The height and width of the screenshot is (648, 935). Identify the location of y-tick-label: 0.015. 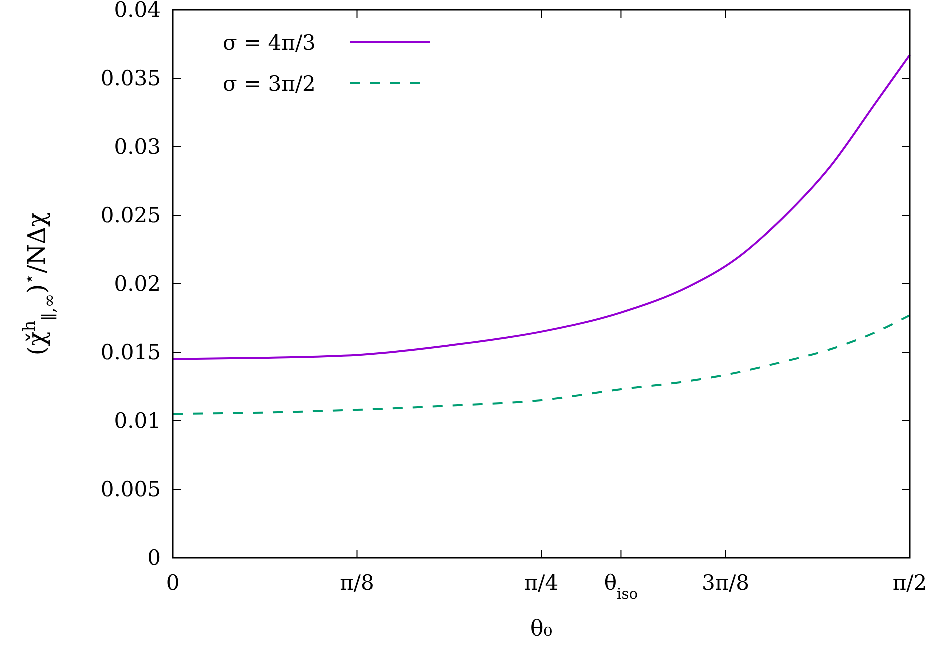
(130, 352).